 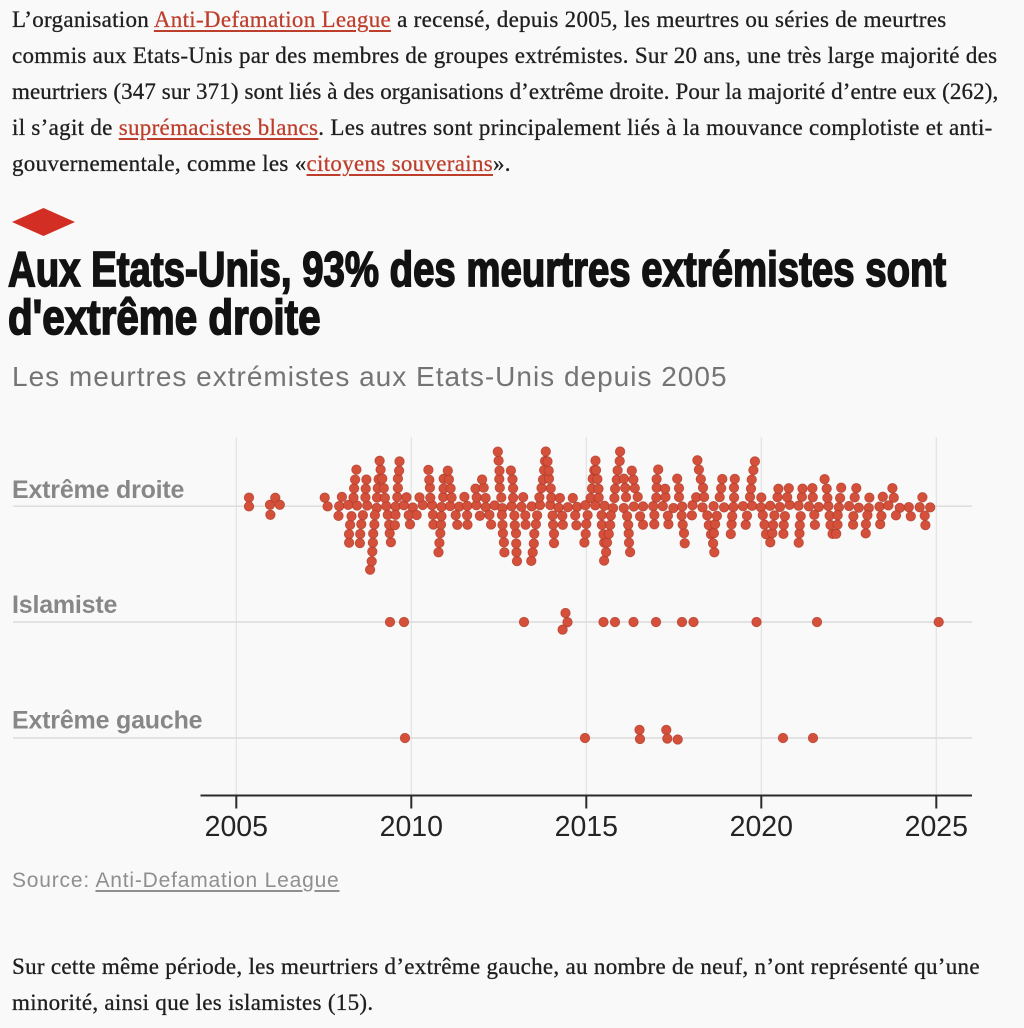 What do you see at coordinates (65, 605) in the screenshot?
I see `svg-text: Islamiste` at bounding box center [65, 605].